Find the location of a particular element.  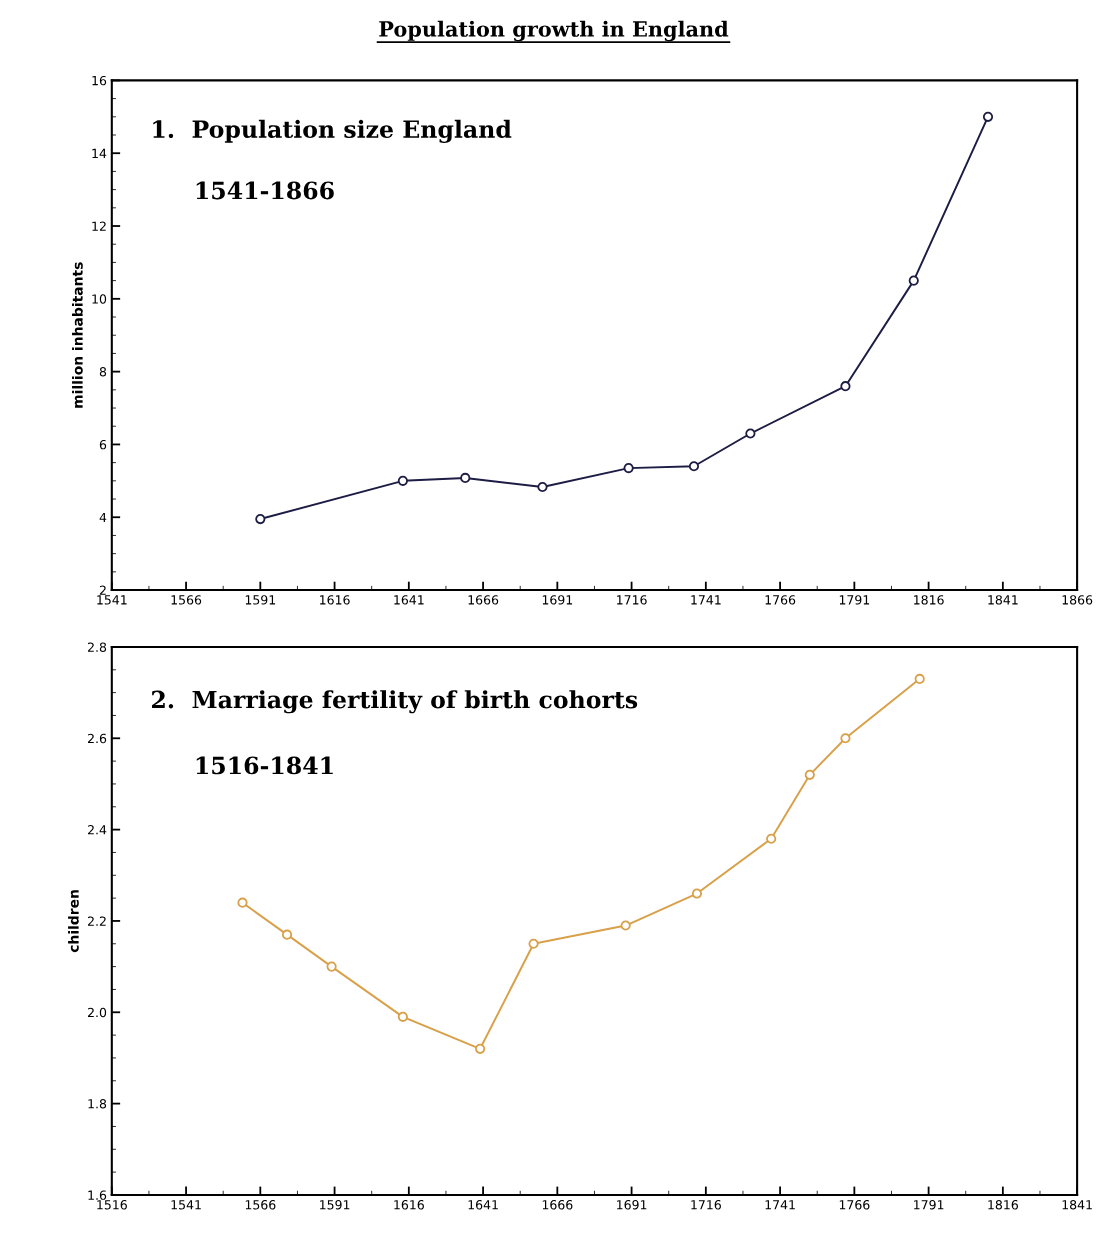

y-tick-label: 2.2 is located at coordinates (96, 921).